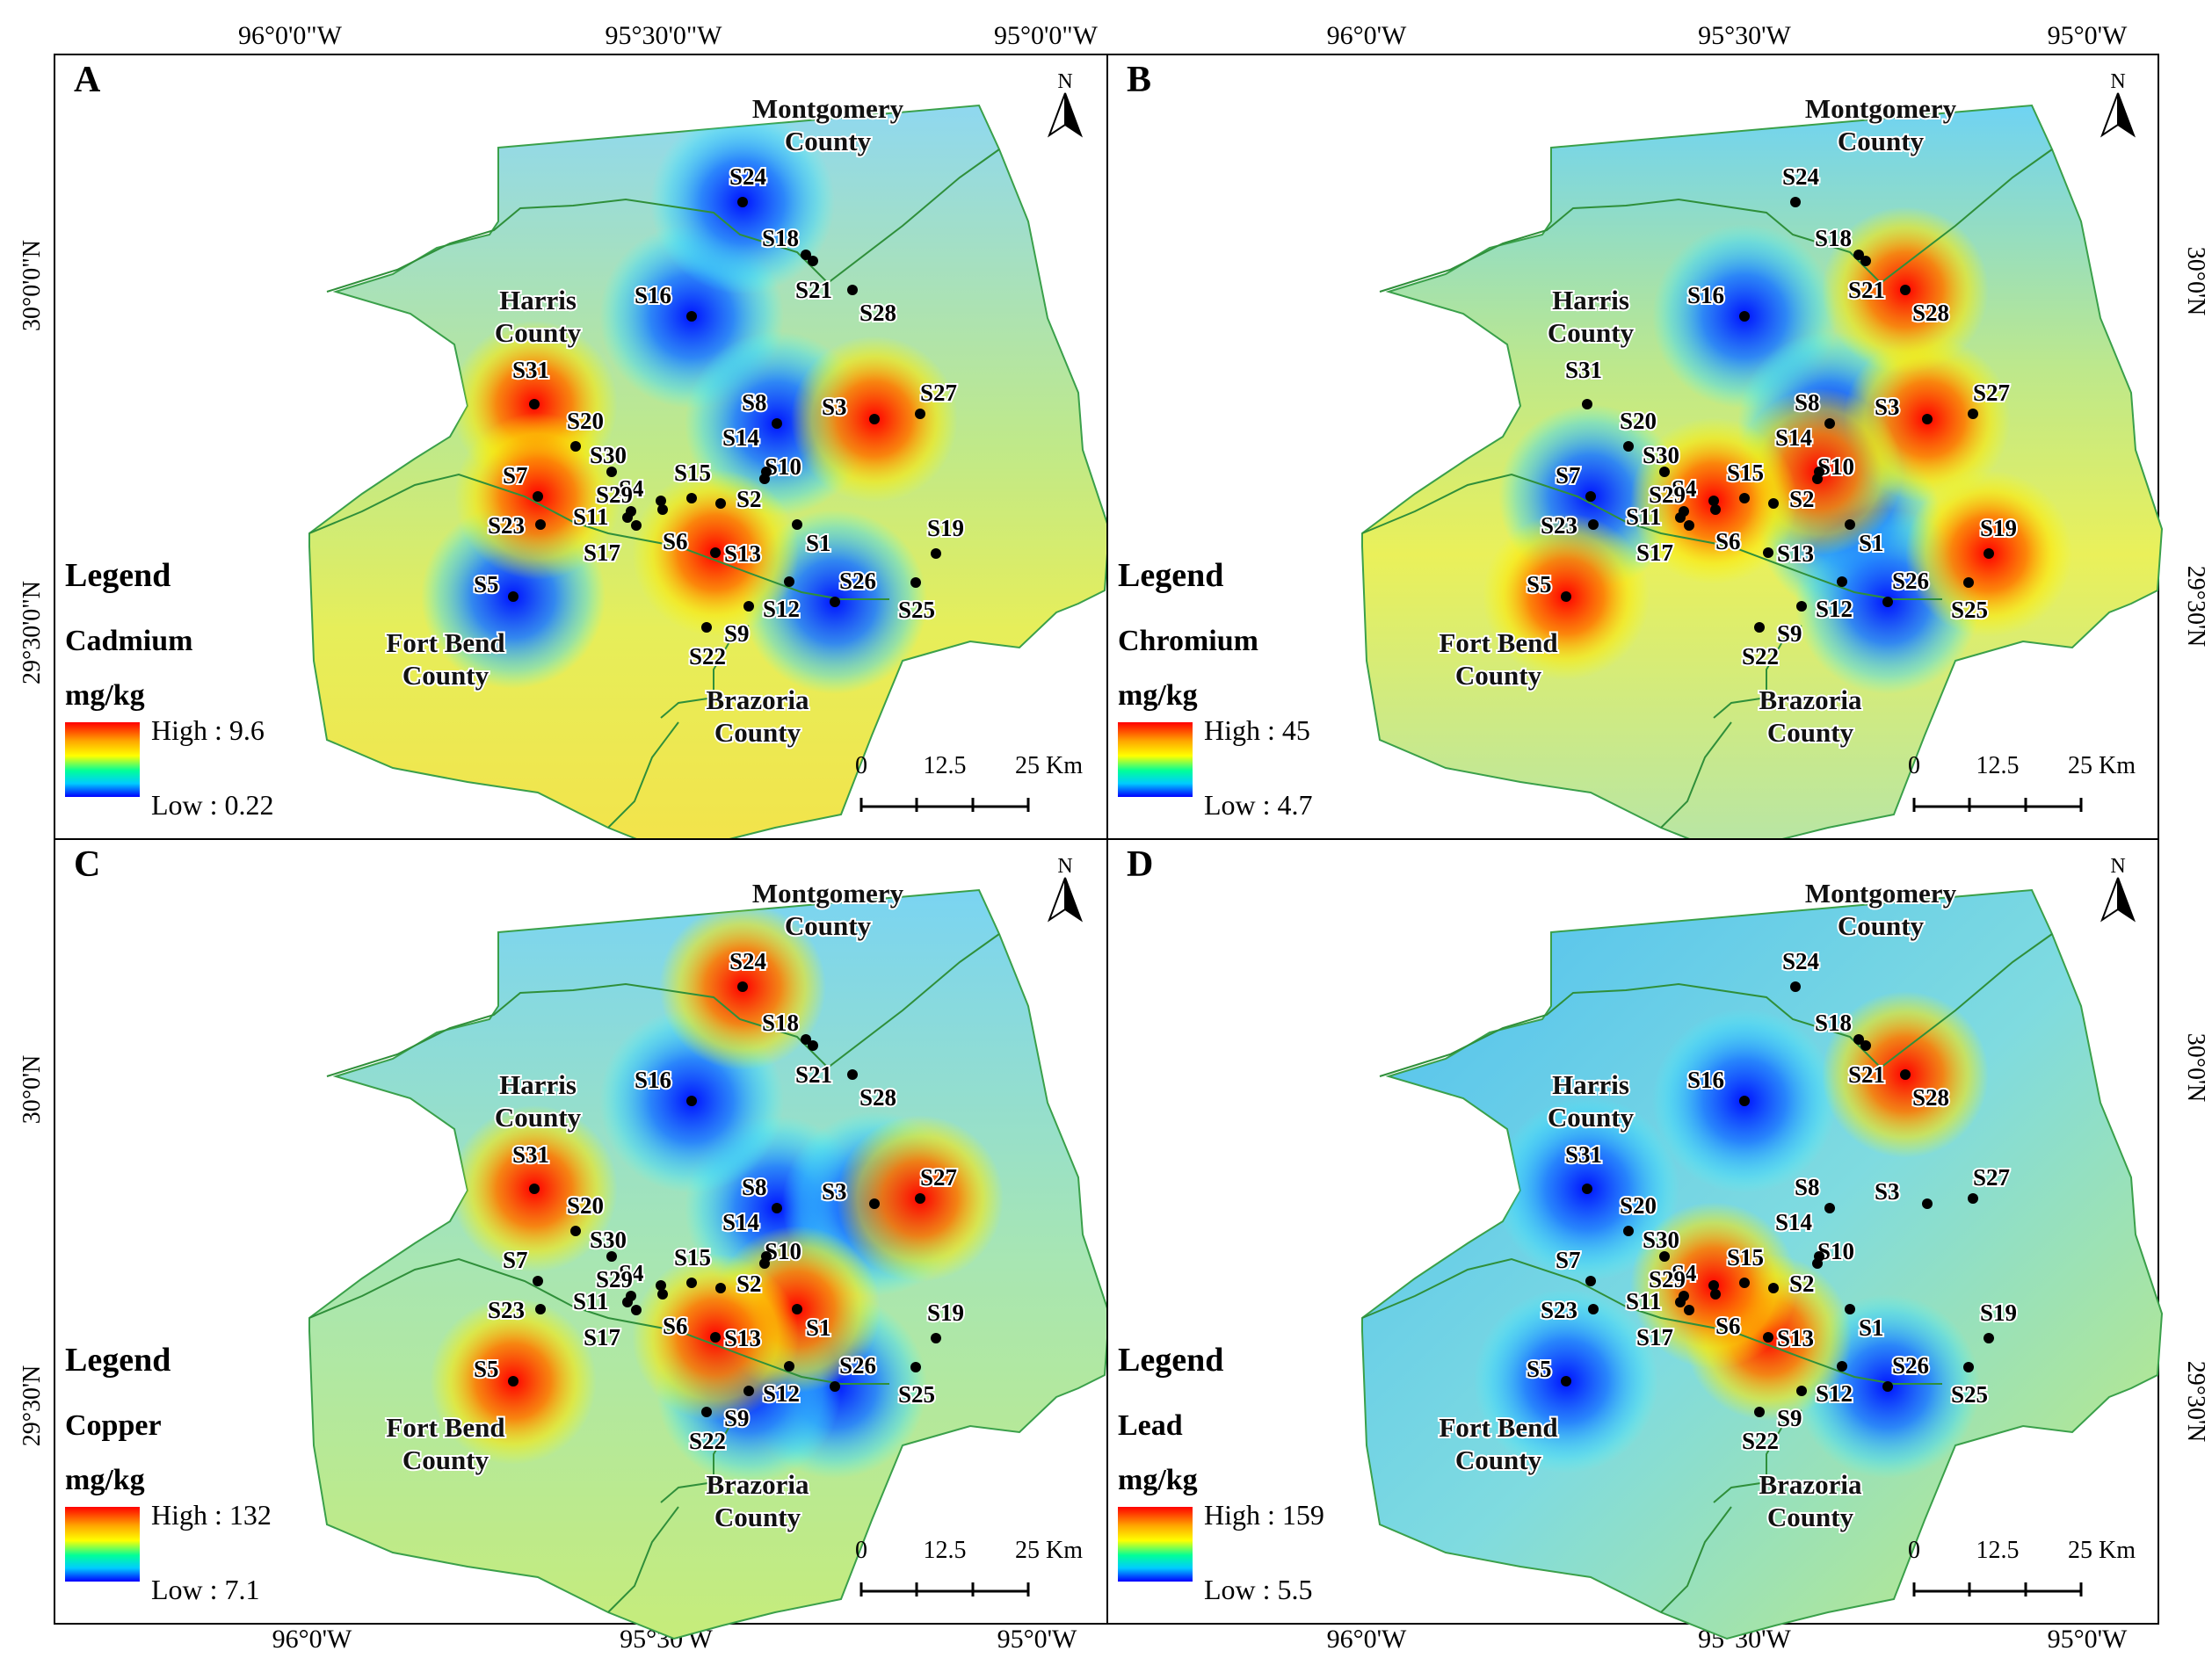  I want to click on site-marker-s23, so click(1593, 524).